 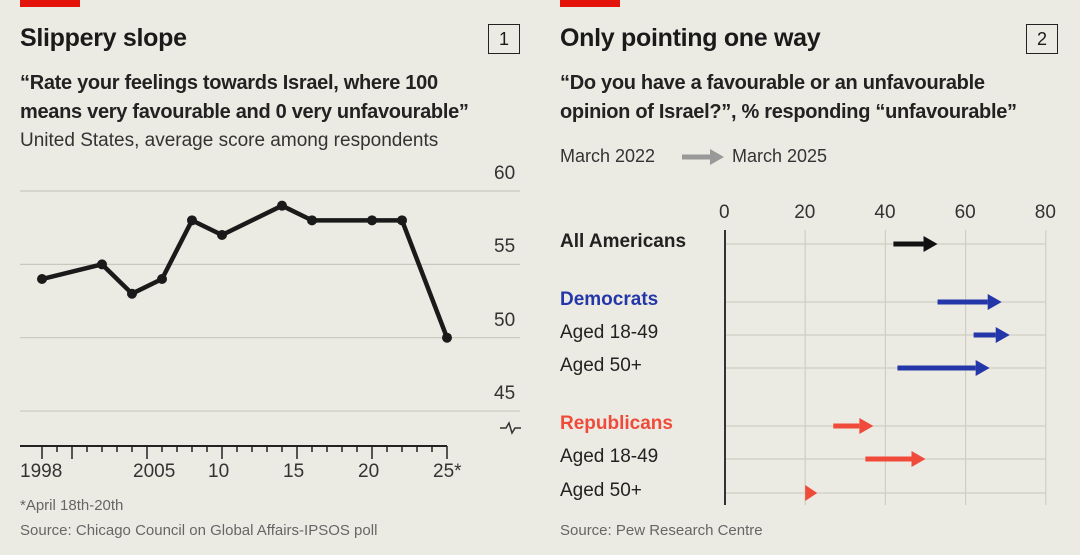 I want to click on chart1-footnote: *April 18th-20th, so click(x=72, y=505).